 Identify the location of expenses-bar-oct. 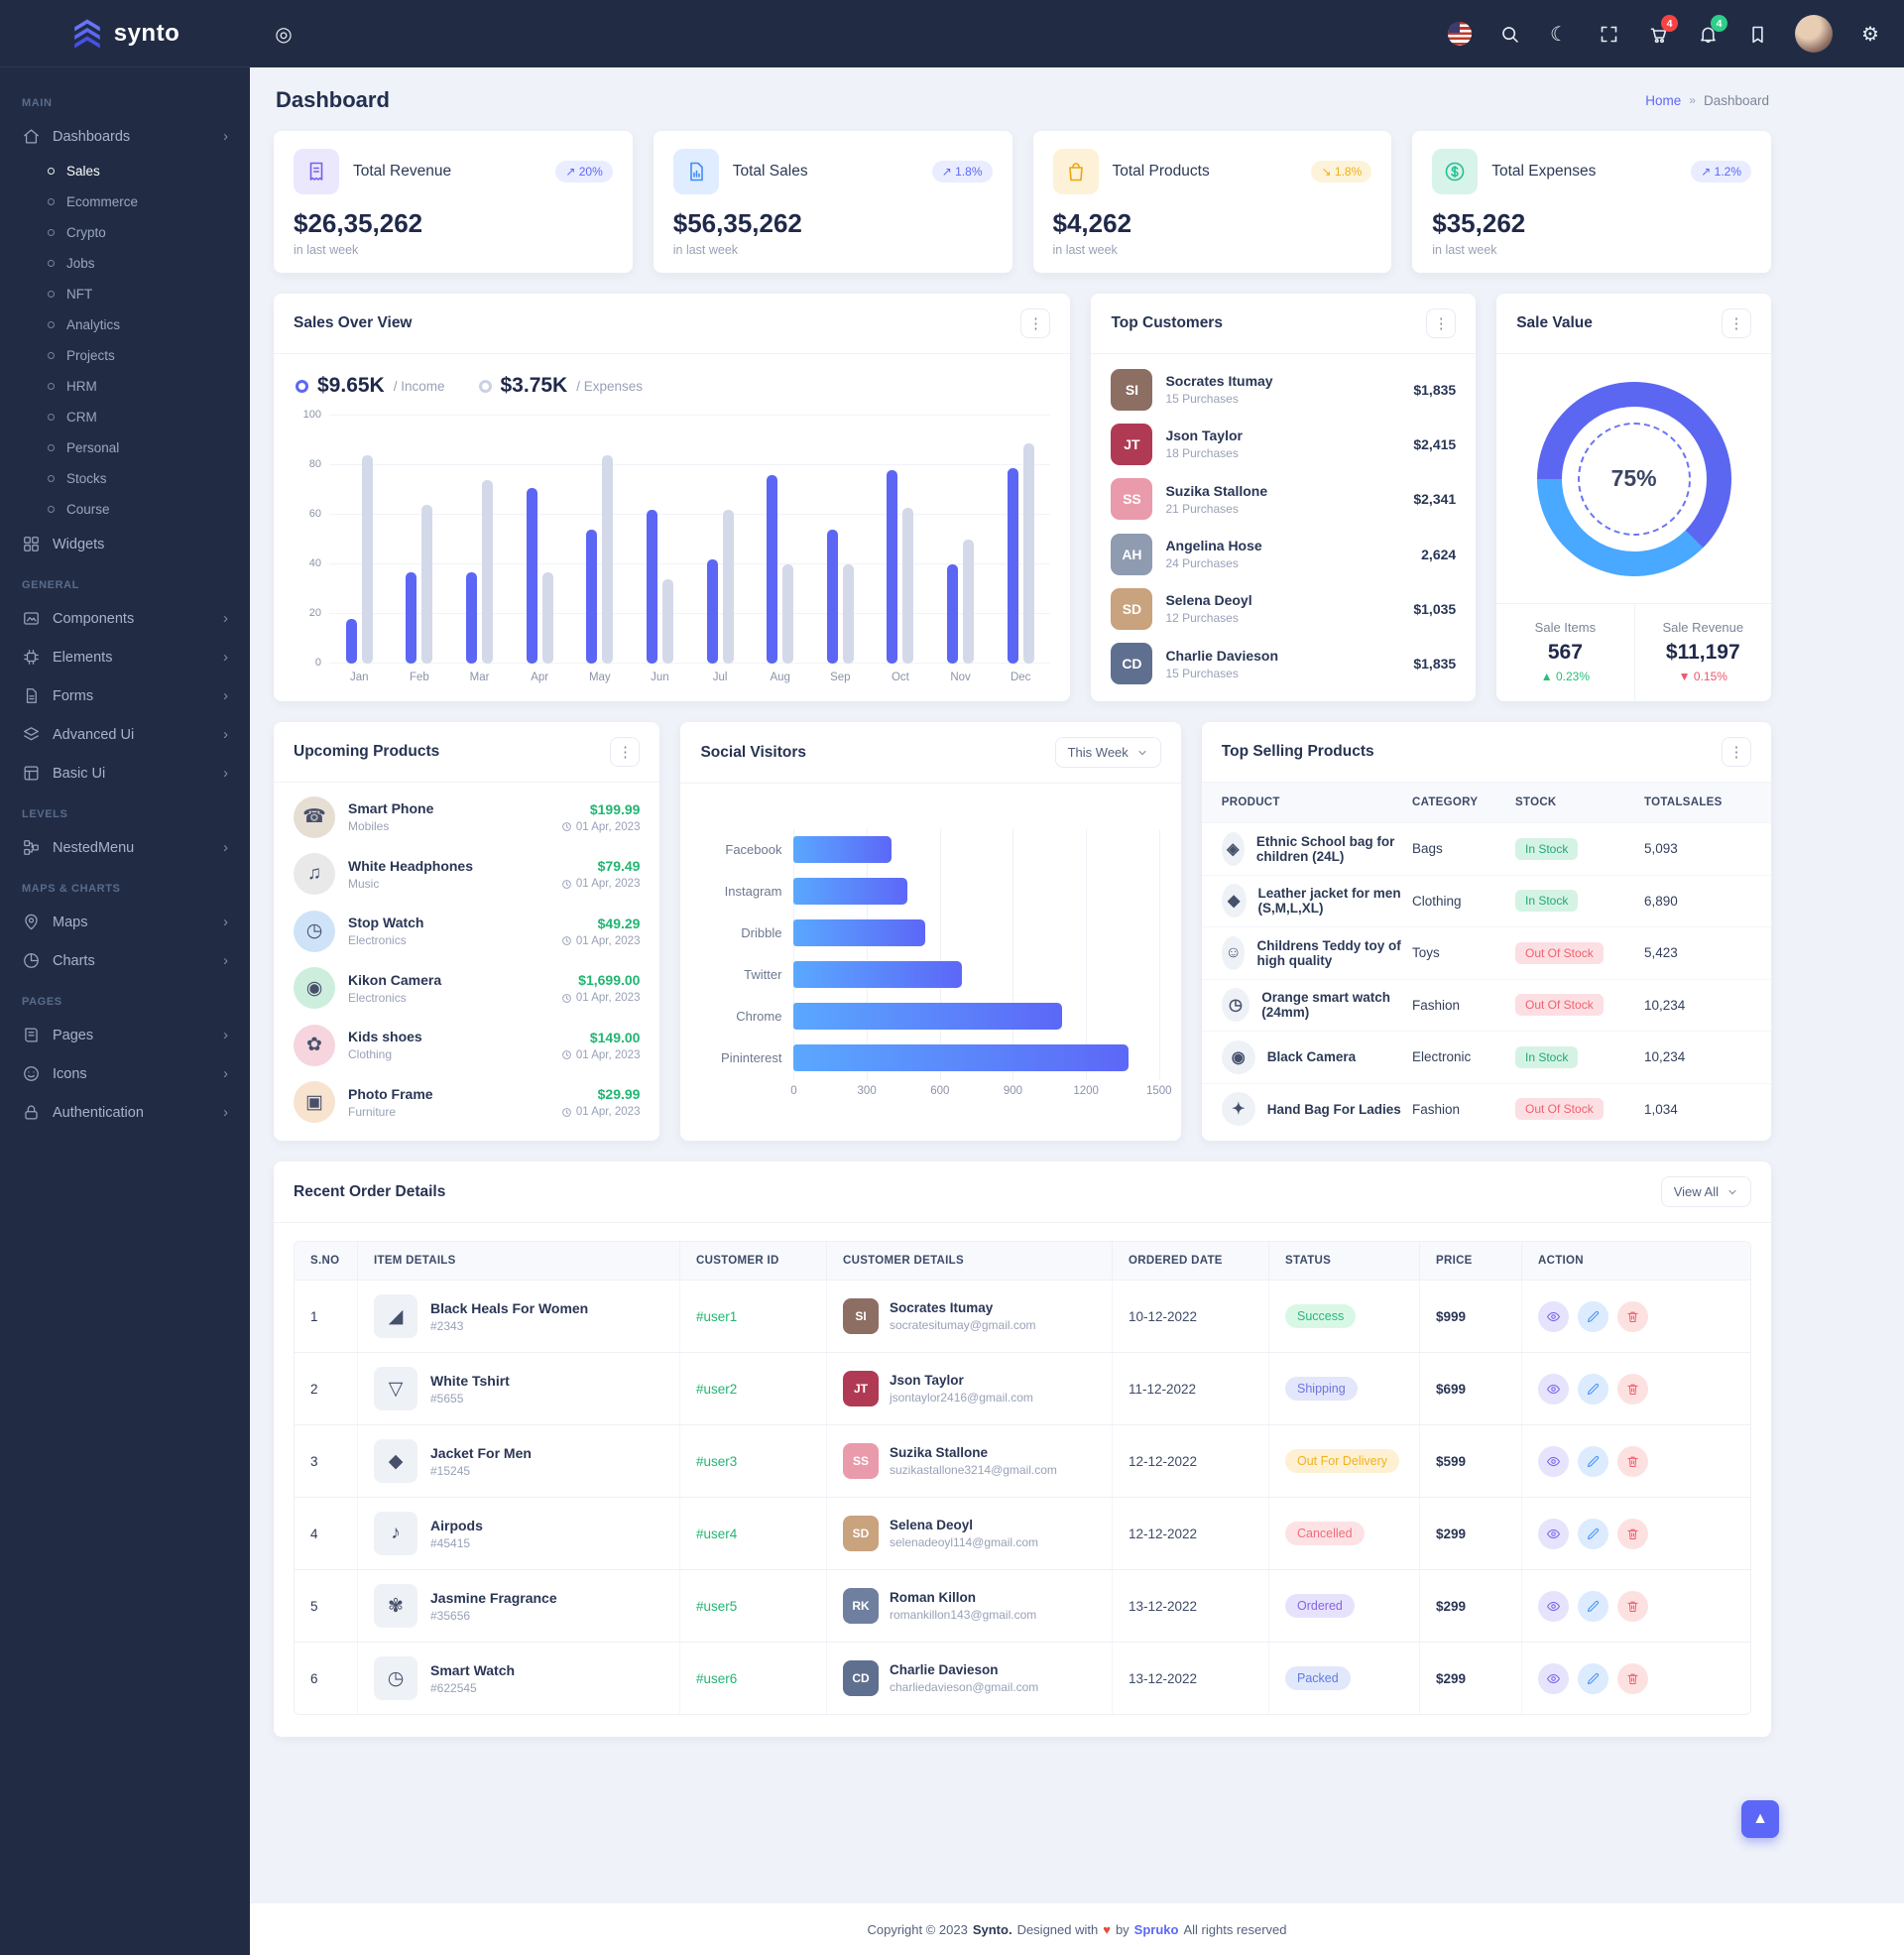
(908, 586).